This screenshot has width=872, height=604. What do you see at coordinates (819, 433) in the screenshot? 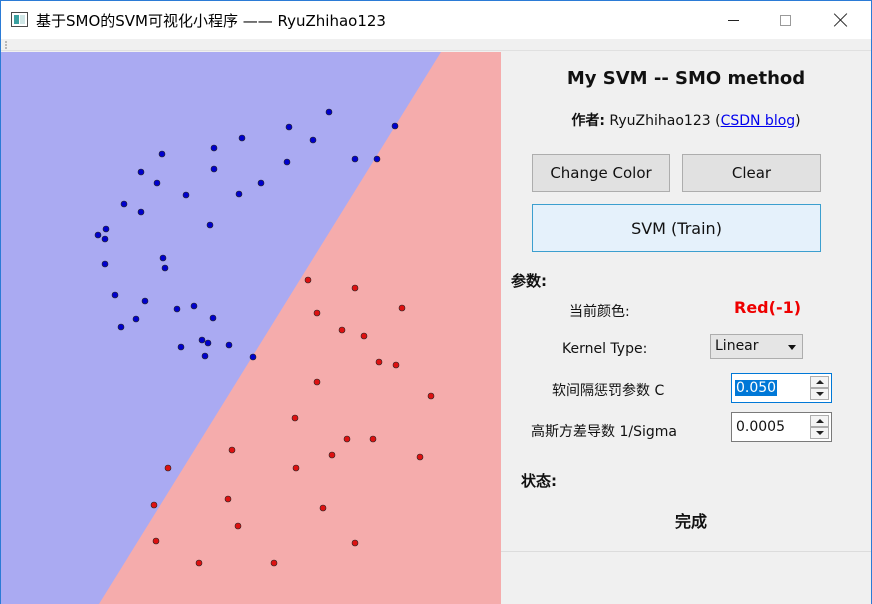
I see `sigma-param-down-icon` at bounding box center [819, 433].